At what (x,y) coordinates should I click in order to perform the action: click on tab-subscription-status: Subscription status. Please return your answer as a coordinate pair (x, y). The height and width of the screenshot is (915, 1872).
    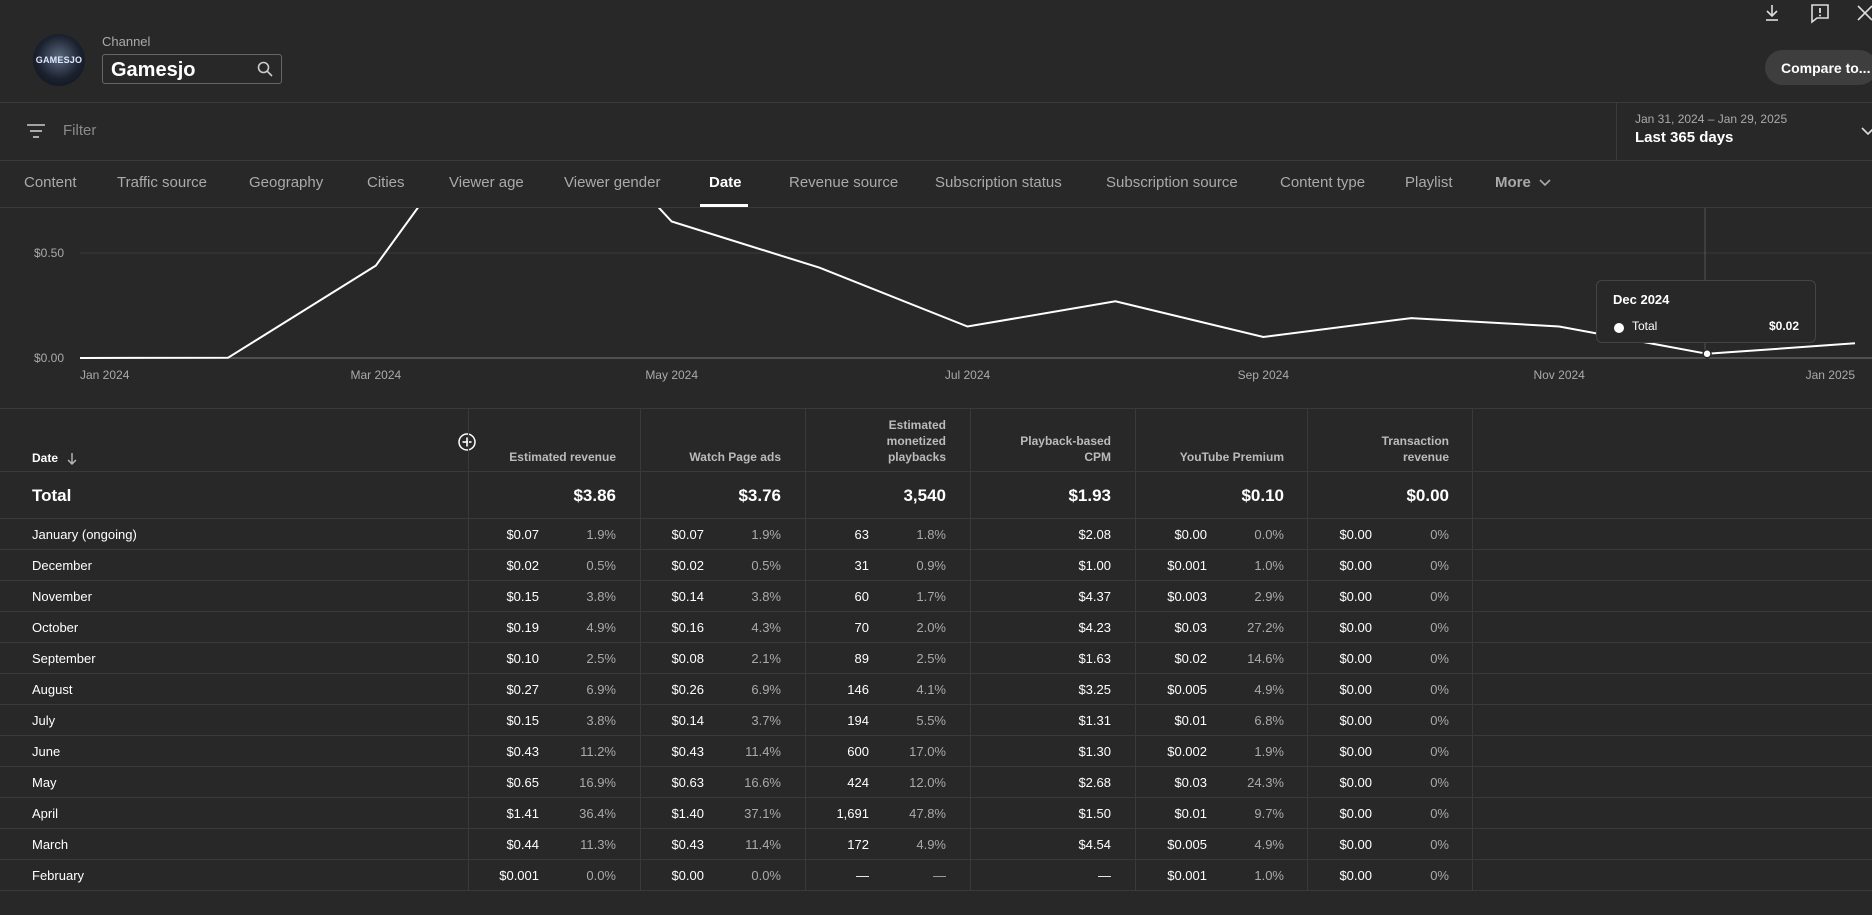
    Looking at the image, I should click on (998, 182).